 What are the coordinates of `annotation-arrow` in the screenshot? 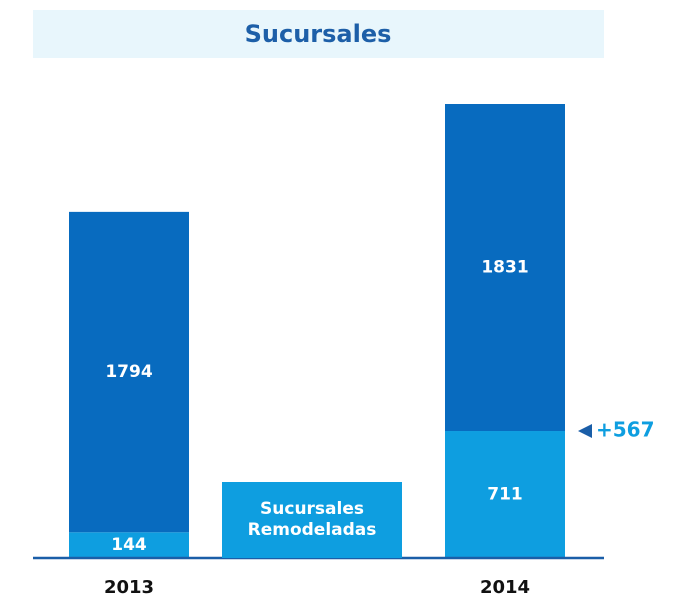 It's located at (585, 431).